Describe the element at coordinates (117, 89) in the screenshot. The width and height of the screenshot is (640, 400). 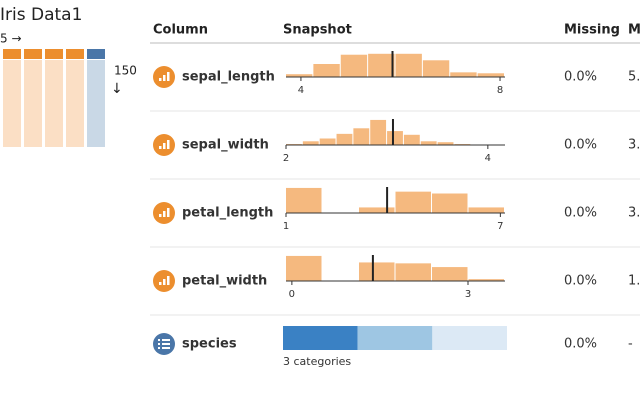
I see `rows-arrow: ↓` at that location.